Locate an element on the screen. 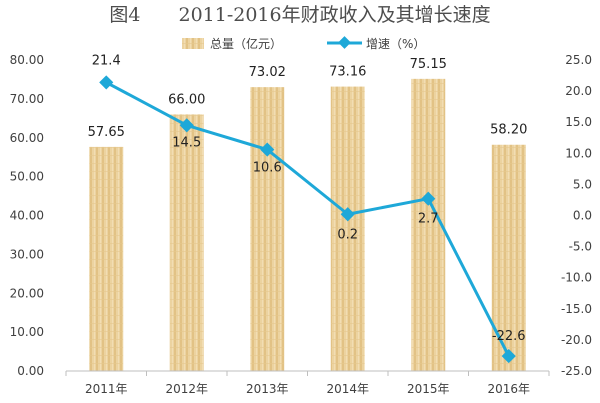  left-tick-label: 20.00 is located at coordinates (27, 293).